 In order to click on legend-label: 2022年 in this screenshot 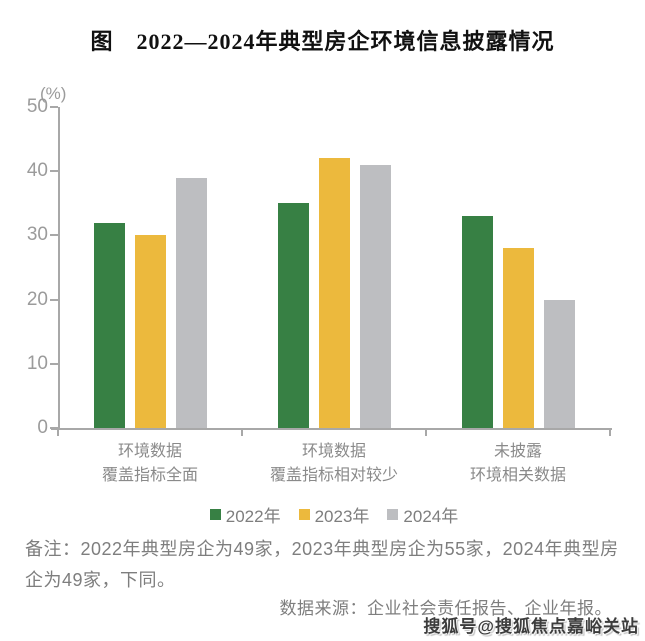, I will do `click(253, 516)`.